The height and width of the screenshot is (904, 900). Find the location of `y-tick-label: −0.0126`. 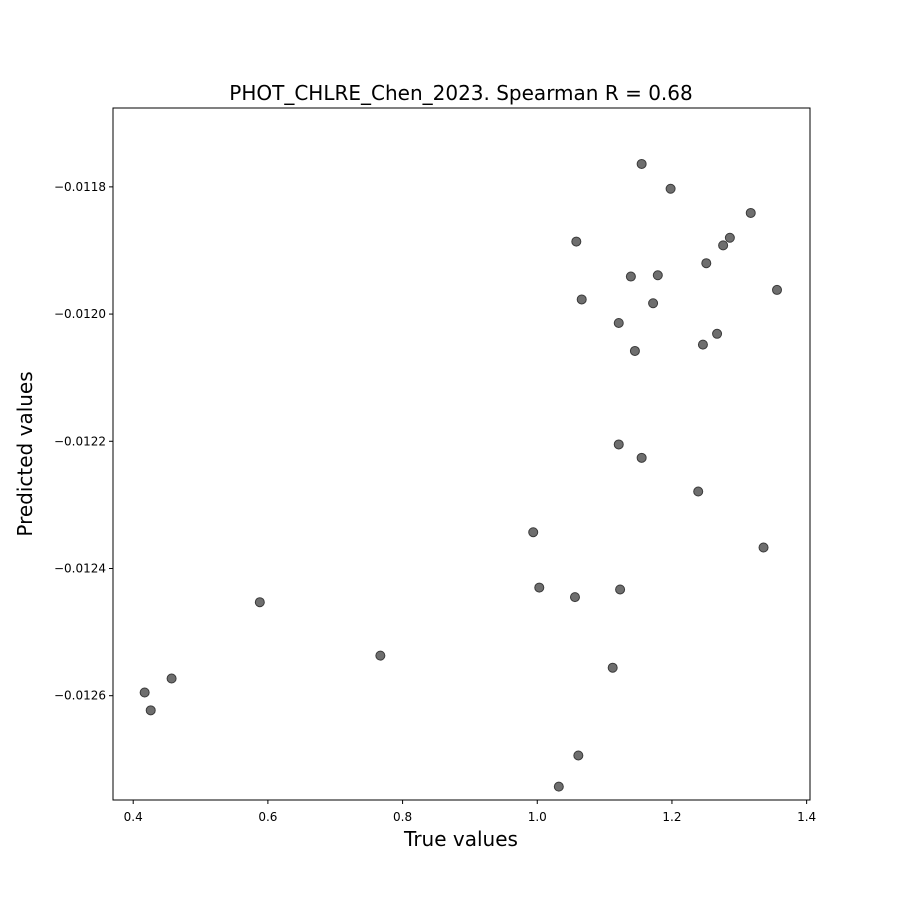

y-tick-label: −0.0126 is located at coordinates (80, 696).